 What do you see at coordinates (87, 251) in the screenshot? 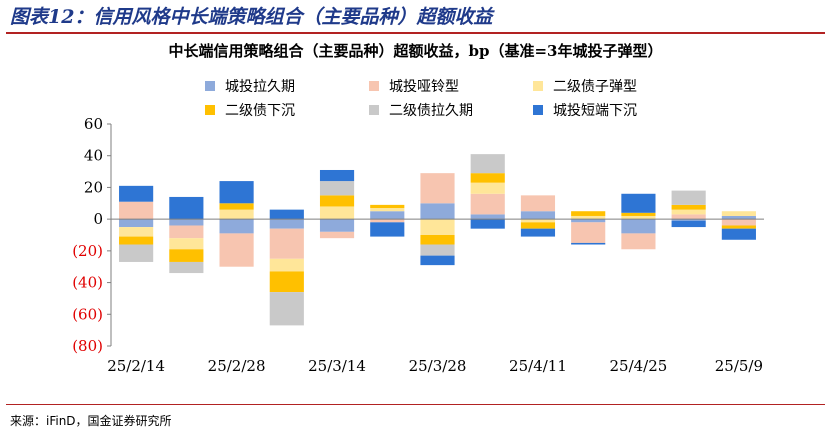
I see `y-tick-label: (20)` at bounding box center [87, 251].